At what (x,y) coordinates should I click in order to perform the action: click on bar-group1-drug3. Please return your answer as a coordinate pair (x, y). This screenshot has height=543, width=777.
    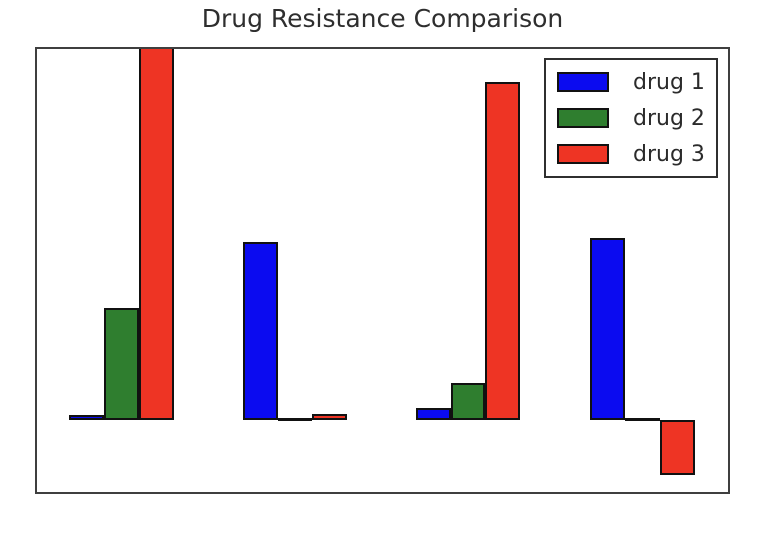
    Looking at the image, I should click on (156, 234).